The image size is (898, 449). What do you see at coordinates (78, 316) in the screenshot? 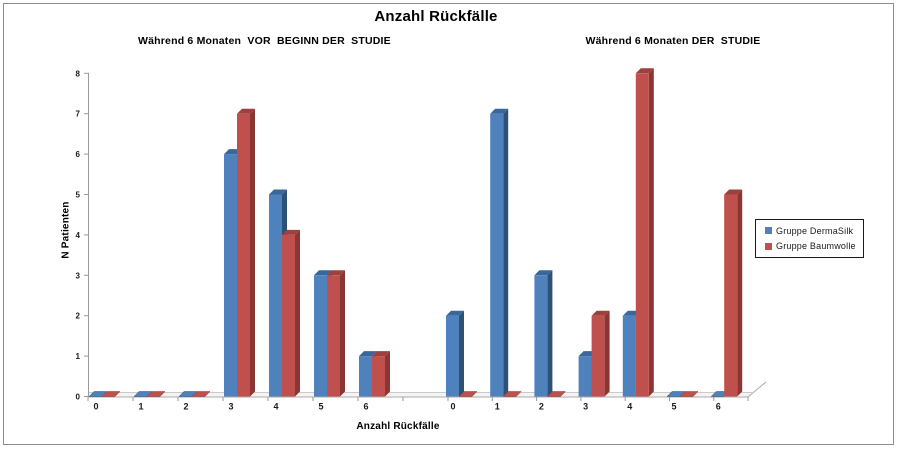
I see `y-tick-label: 2` at bounding box center [78, 316].